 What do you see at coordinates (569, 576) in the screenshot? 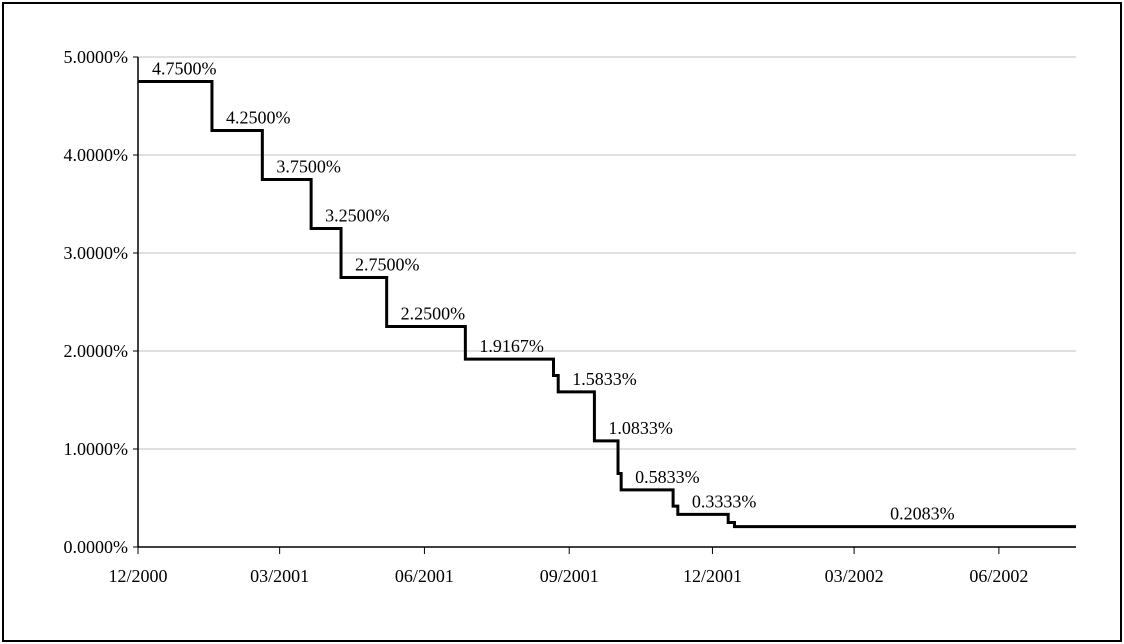
I see `x-tick-label-3: 09/2001` at bounding box center [569, 576].